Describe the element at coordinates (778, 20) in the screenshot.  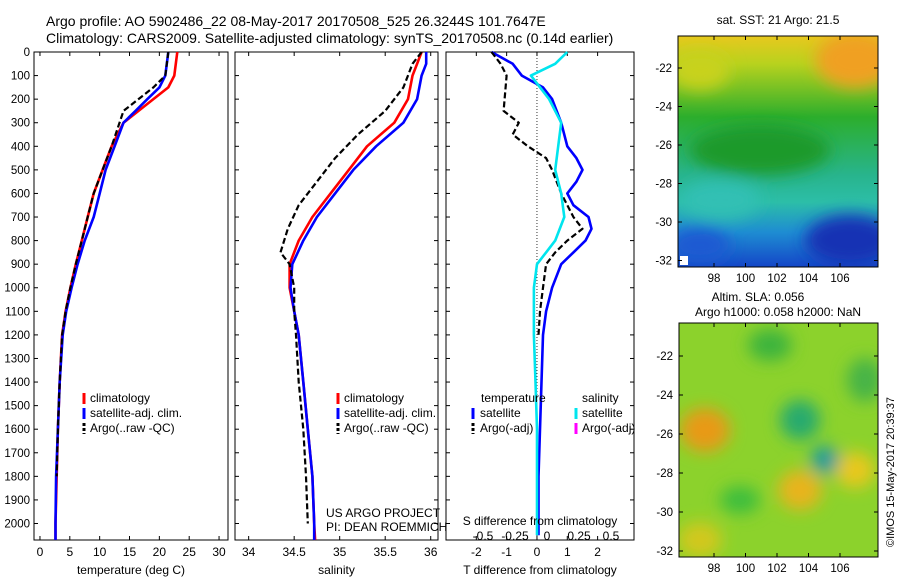
I see `sst-map-title: sat. SST: 21 Argo: 21.5` at that location.